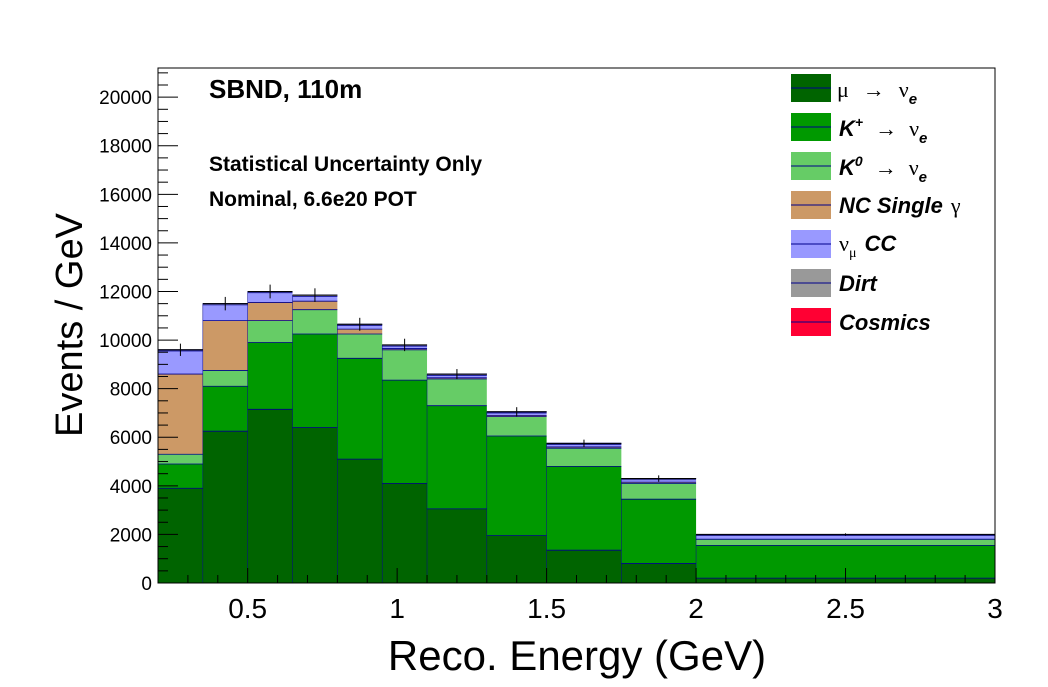 This screenshot has width=1048, height=687. Describe the element at coordinates (125, 292) in the screenshot. I see `y-tick-label: 12000` at that location.